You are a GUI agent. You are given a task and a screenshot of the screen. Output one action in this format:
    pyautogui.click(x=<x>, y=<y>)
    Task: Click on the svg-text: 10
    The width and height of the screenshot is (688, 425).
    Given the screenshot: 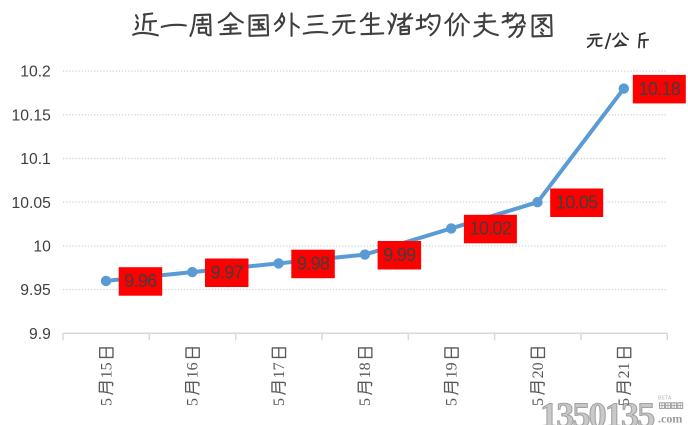 What is the action you would take?
    pyautogui.click(x=42, y=247)
    